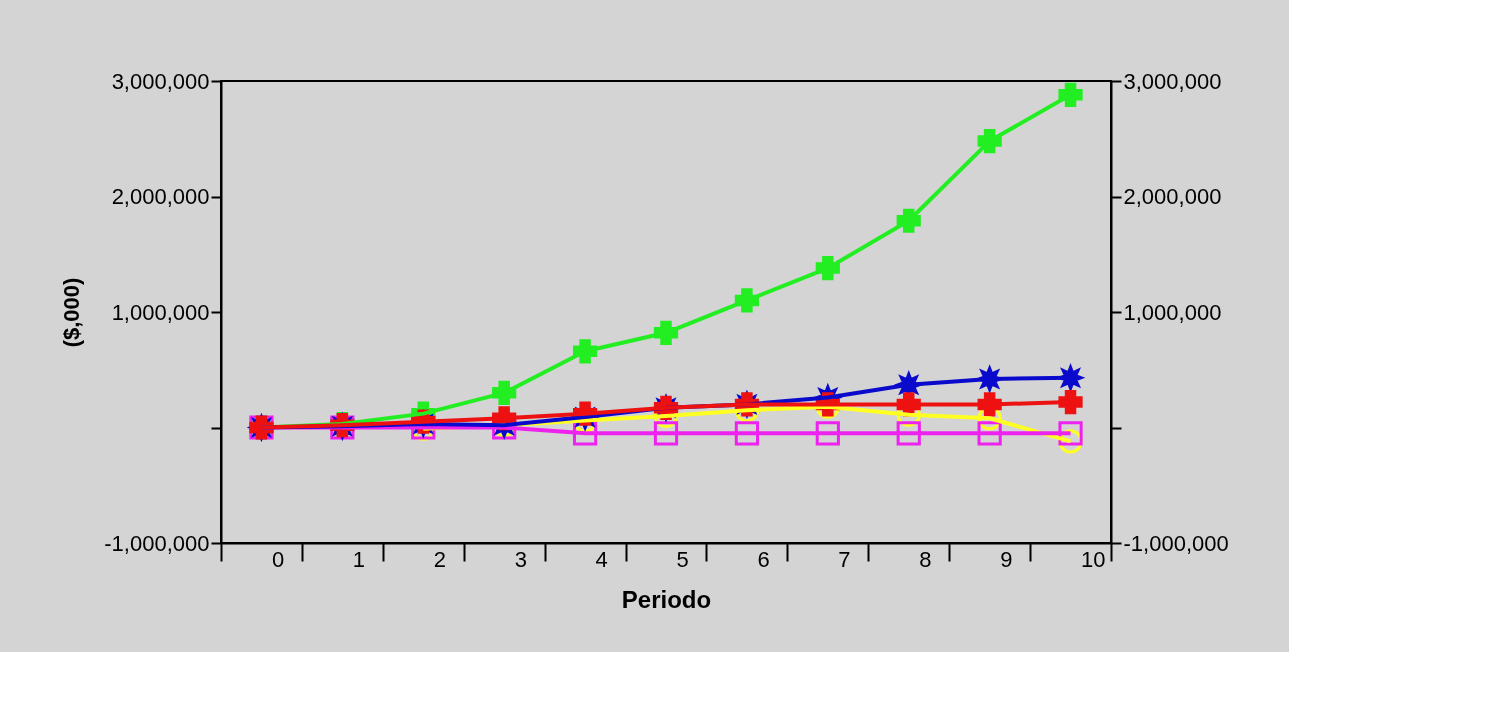 The width and height of the screenshot is (1486, 721). What do you see at coordinates (844, 559) in the screenshot?
I see `x-tick-label: 7` at bounding box center [844, 559].